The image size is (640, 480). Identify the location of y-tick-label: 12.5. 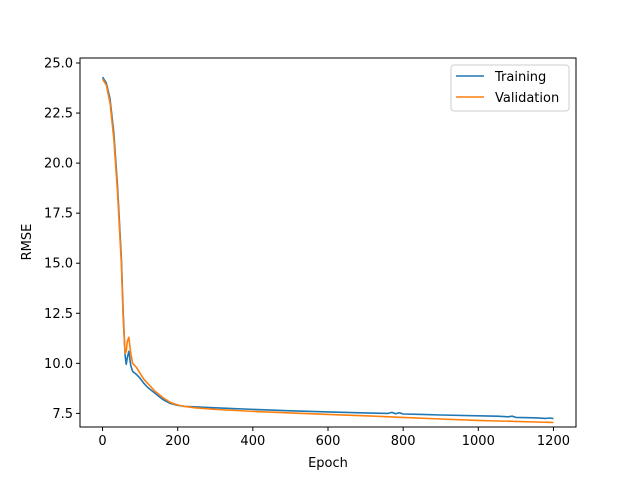
(58, 314).